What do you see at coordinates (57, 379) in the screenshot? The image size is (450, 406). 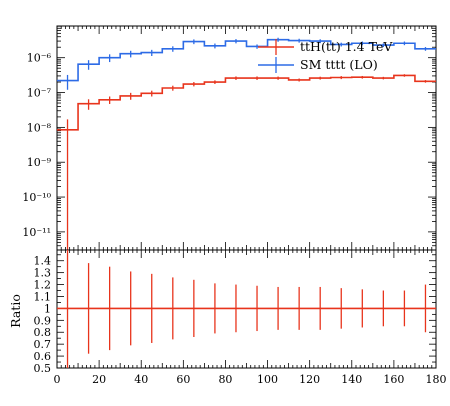 I see `x-tick-label: 0` at bounding box center [57, 379].